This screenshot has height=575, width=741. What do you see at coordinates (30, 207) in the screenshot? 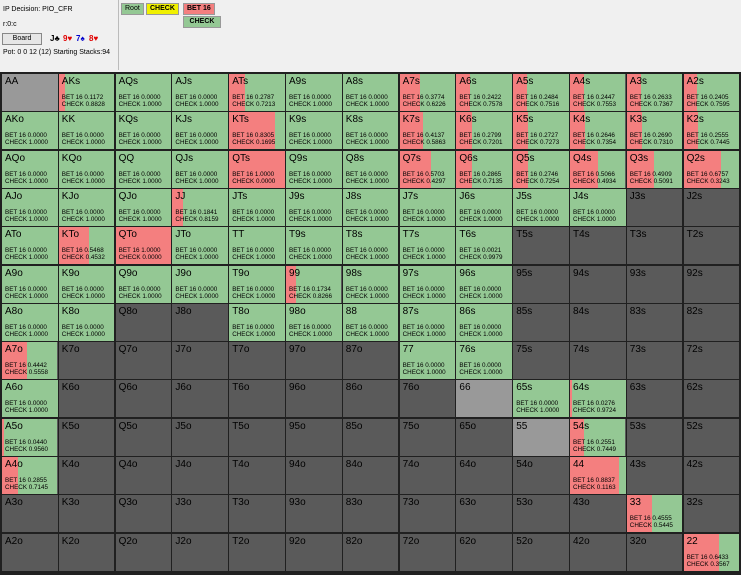
I see `hand-cell: AJo BET 16 0.0000 CHECK 1.0000` at bounding box center [30, 207].